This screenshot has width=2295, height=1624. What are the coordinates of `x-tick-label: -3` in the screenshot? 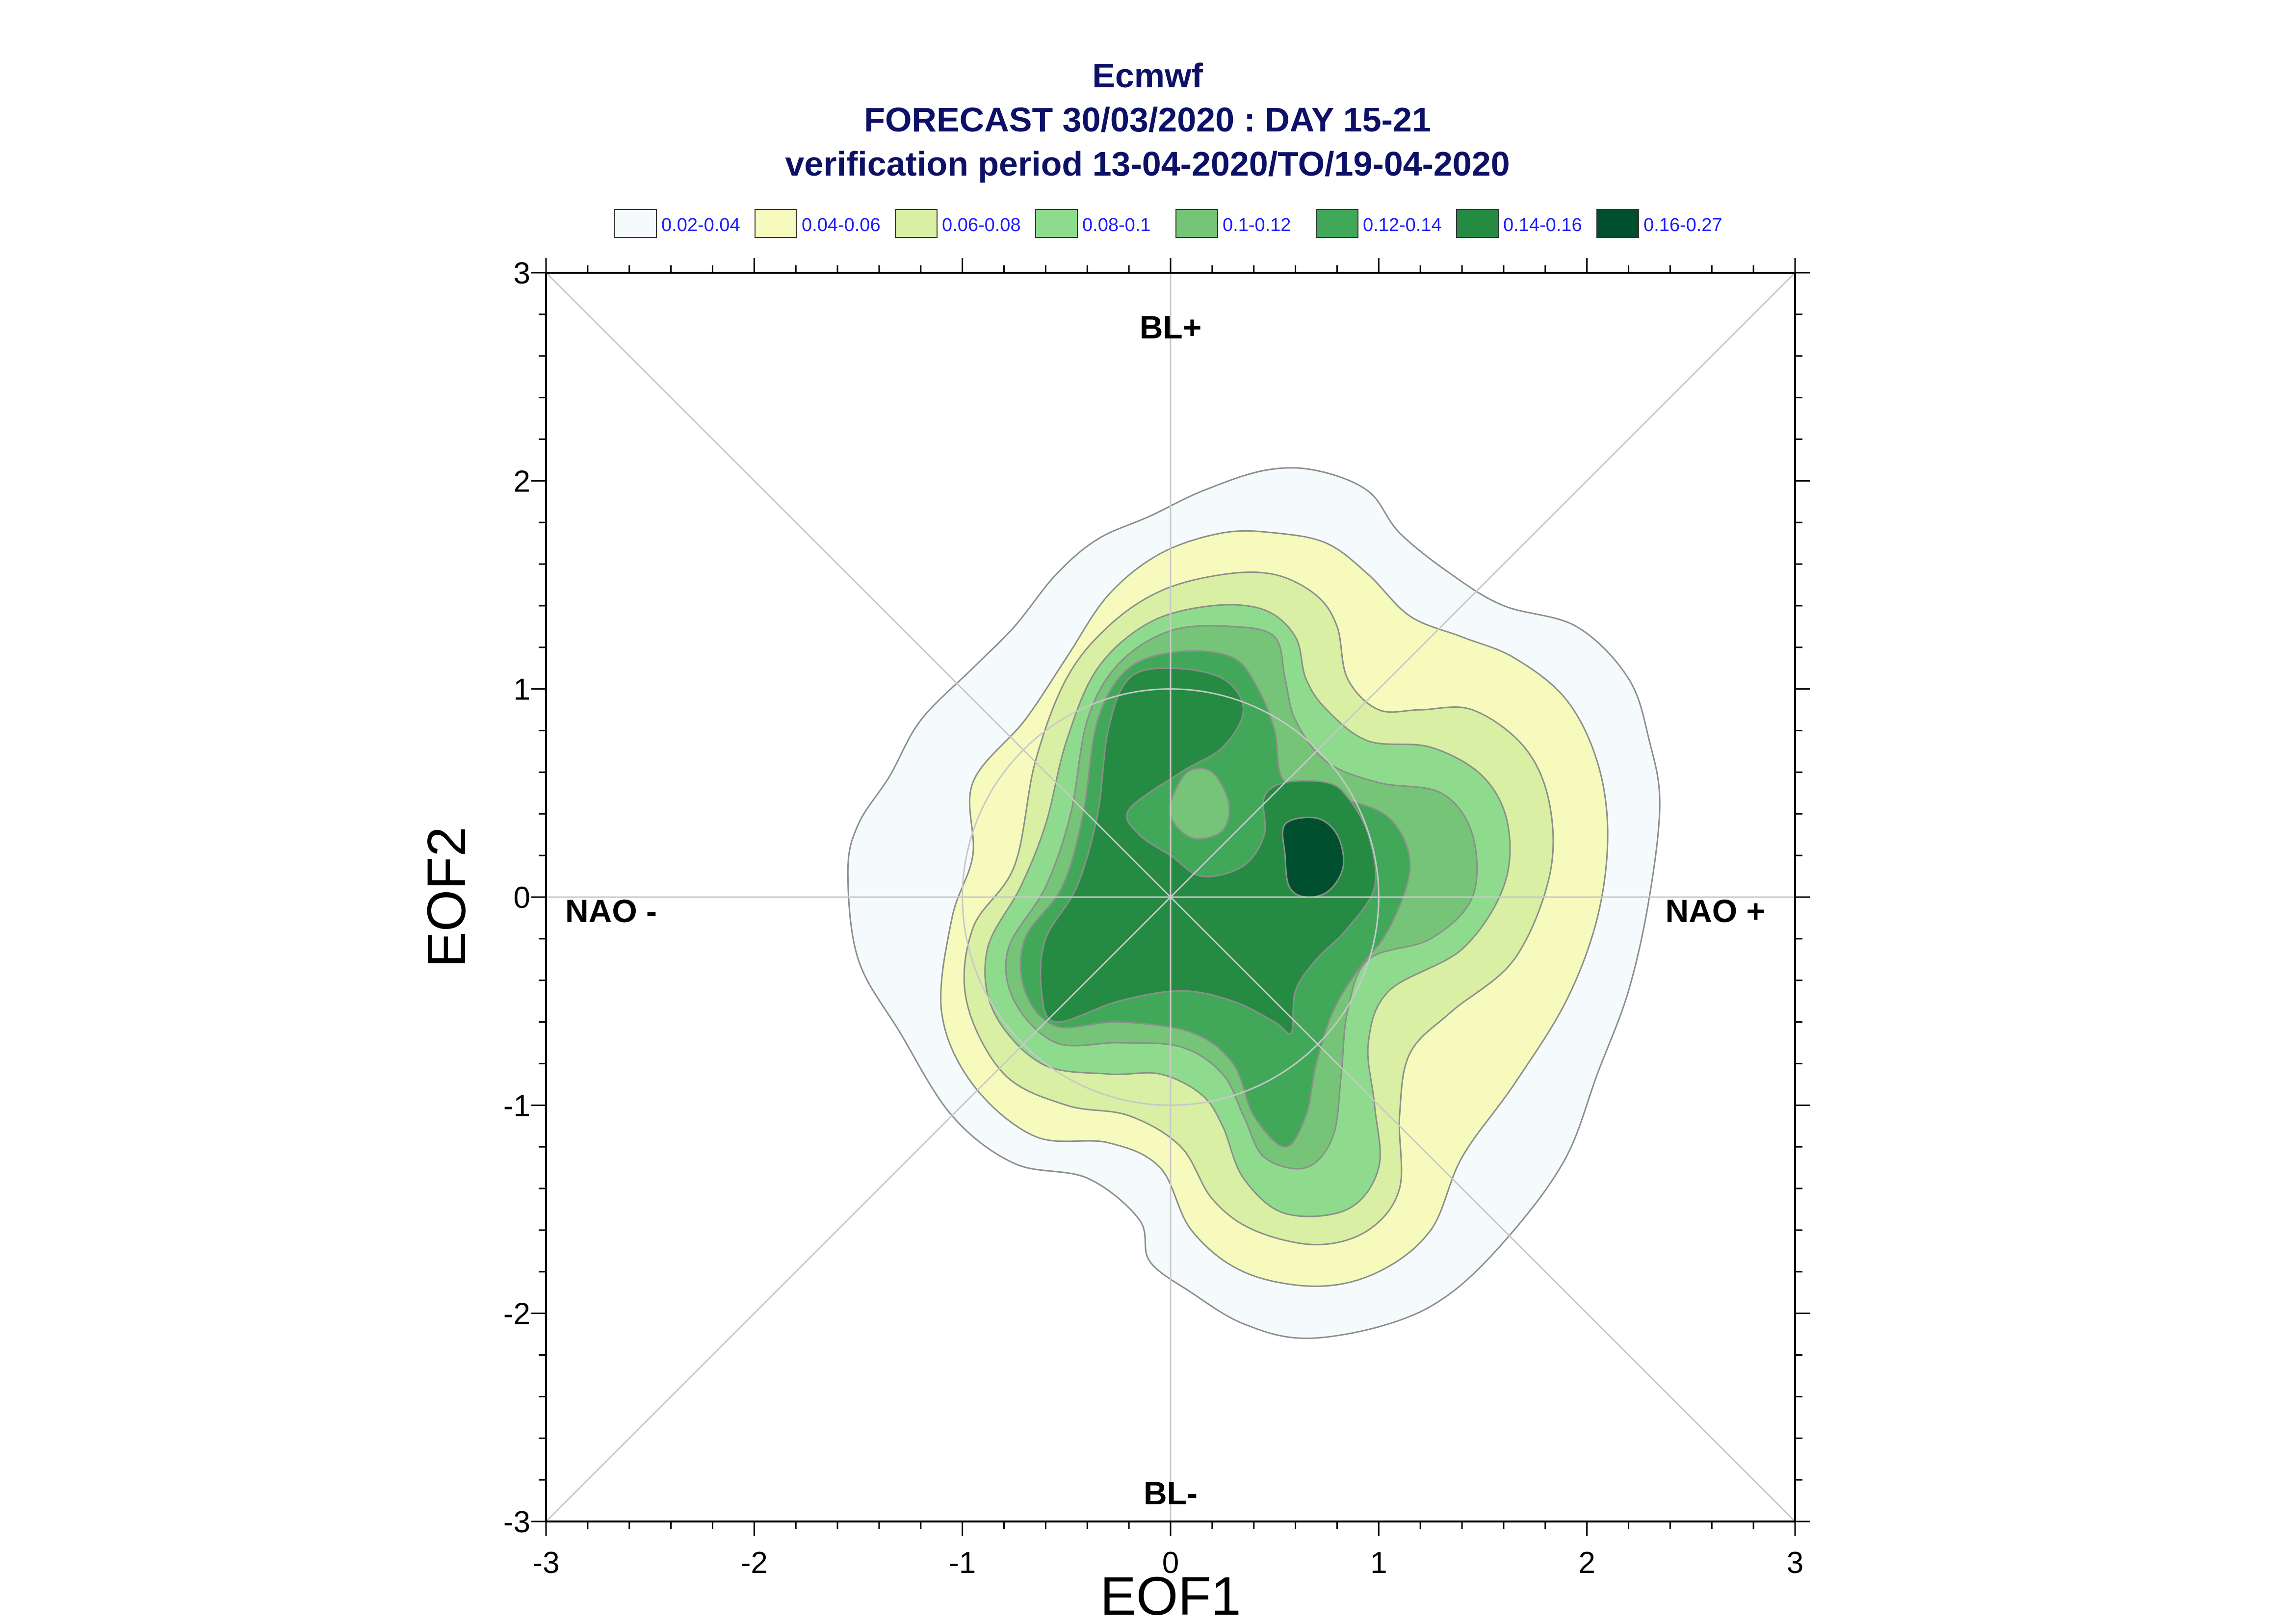 It's located at (545, 1563).